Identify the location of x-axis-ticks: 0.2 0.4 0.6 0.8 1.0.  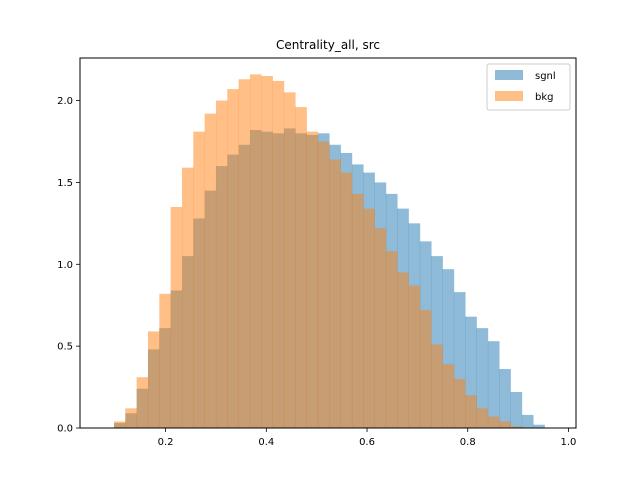
(367, 438).